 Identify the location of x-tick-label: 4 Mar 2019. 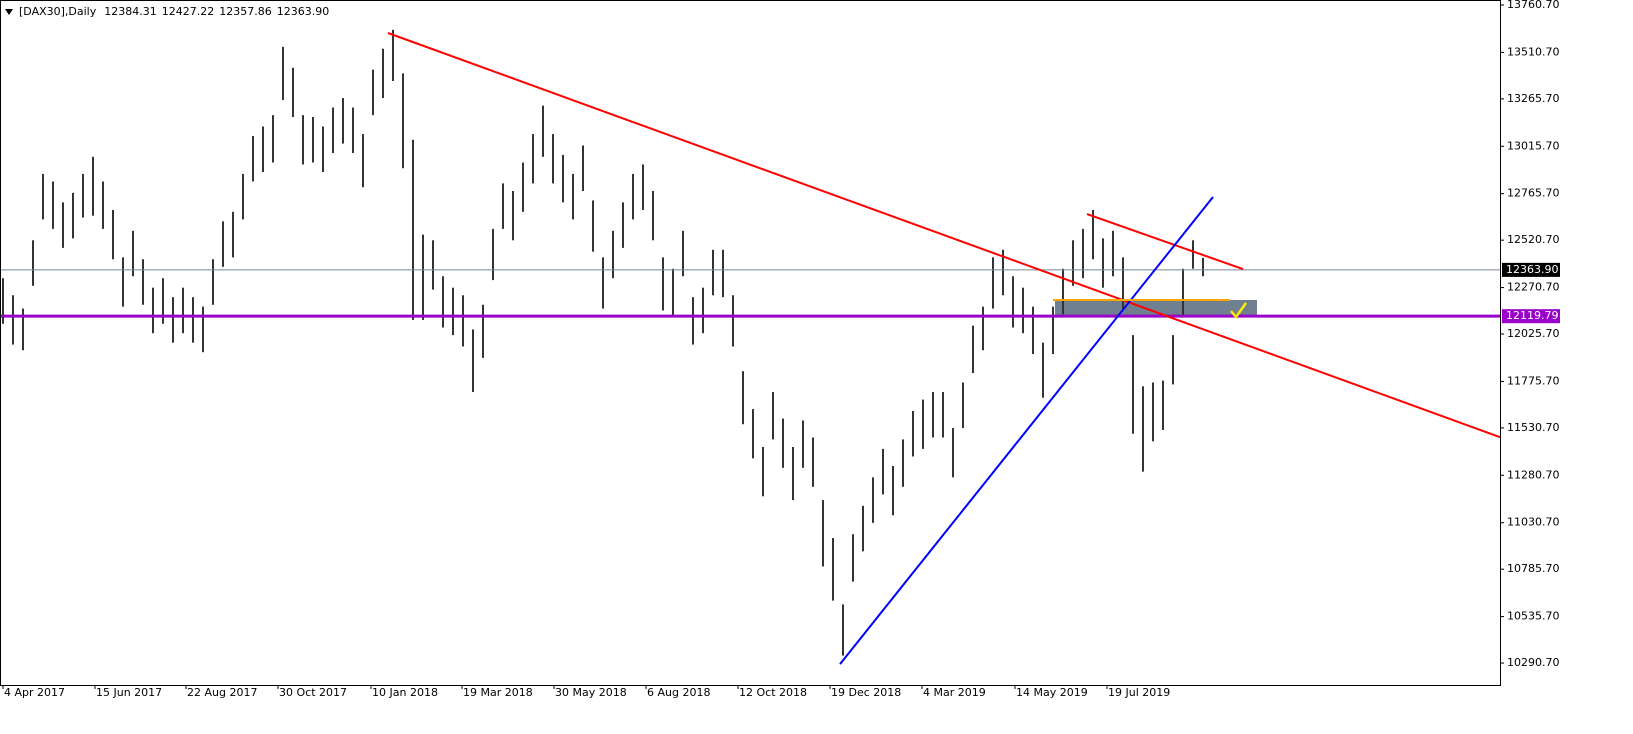
(954, 692).